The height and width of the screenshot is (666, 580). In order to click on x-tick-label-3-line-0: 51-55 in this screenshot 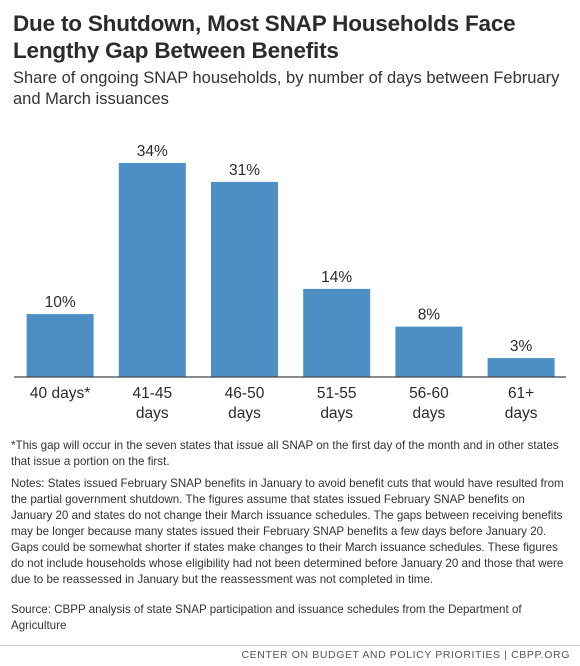, I will do `click(337, 393)`.